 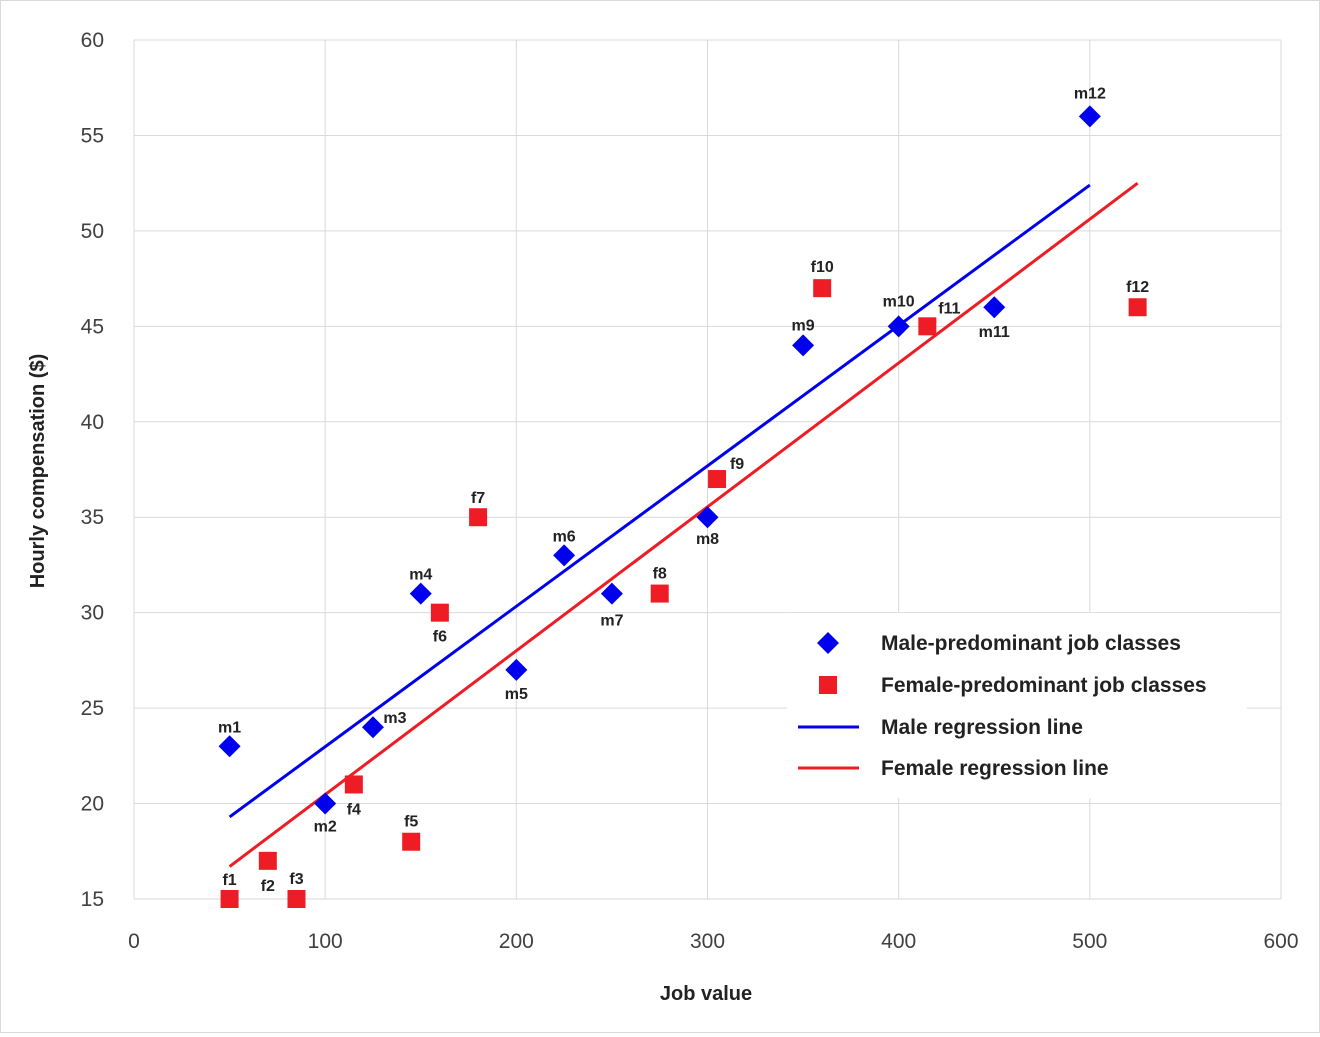 I want to click on point-label-f6: f6, so click(x=440, y=637).